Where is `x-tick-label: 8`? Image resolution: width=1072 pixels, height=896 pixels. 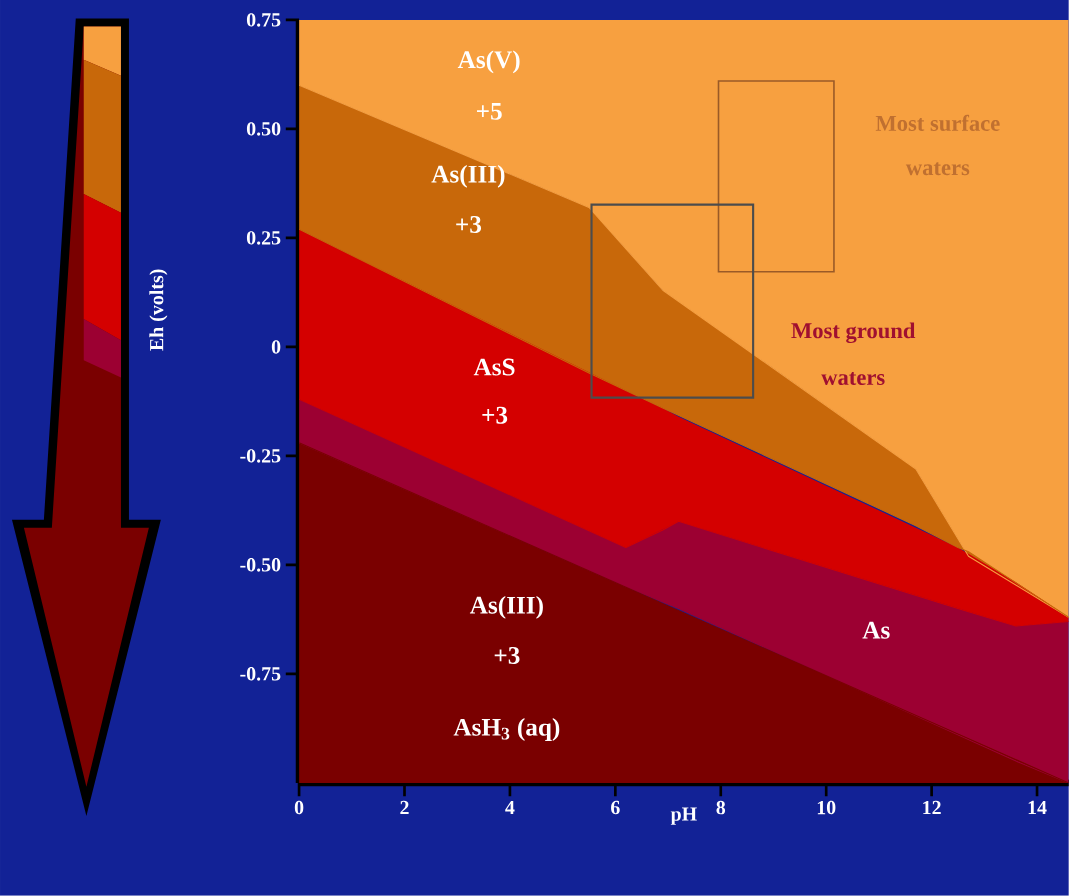
x-tick-label: 8 is located at coordinates (721, 807).